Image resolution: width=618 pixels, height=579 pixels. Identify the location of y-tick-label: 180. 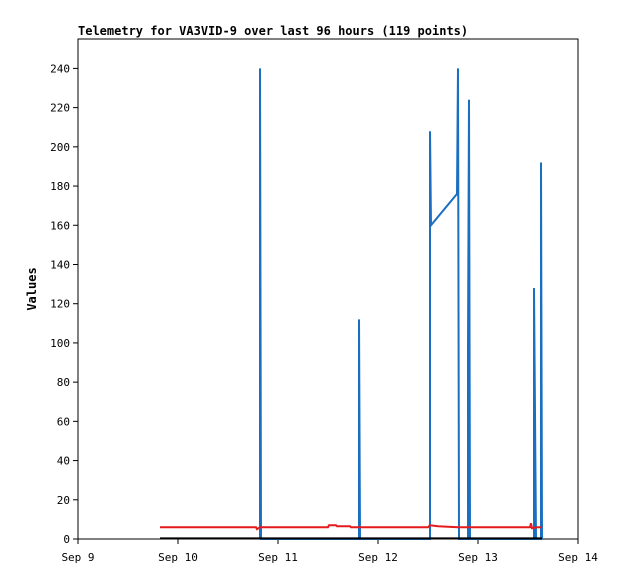
(60, 186).